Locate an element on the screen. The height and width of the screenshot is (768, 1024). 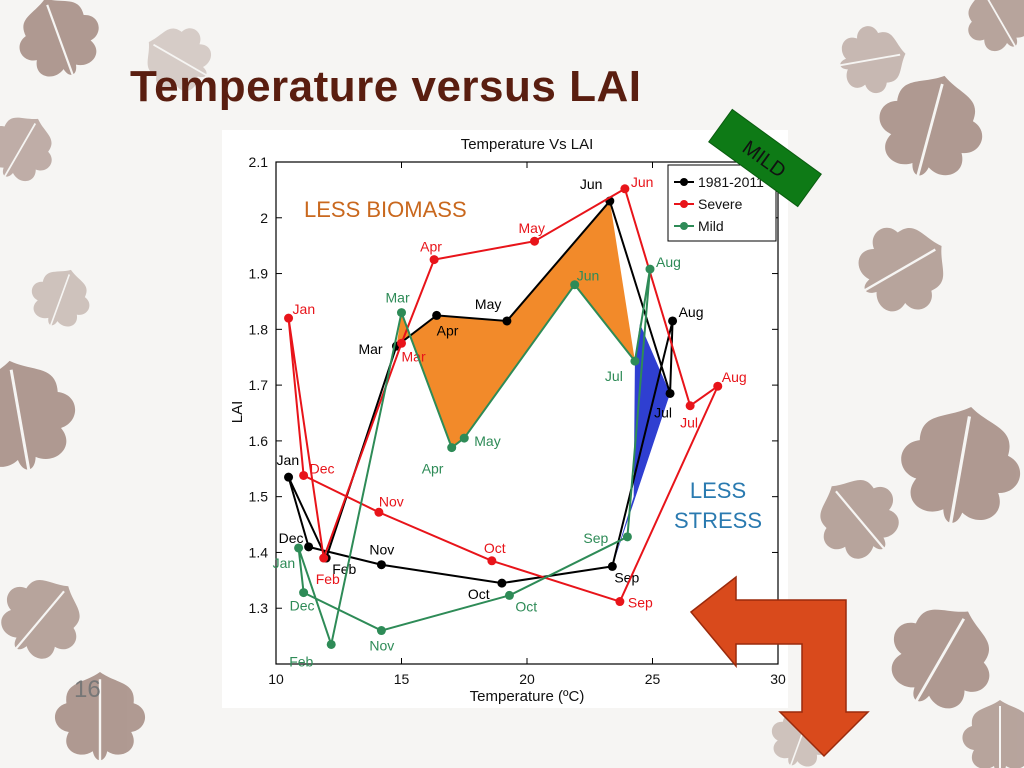
y-tick-label: 1.4 is located at coordinates (259, 552).